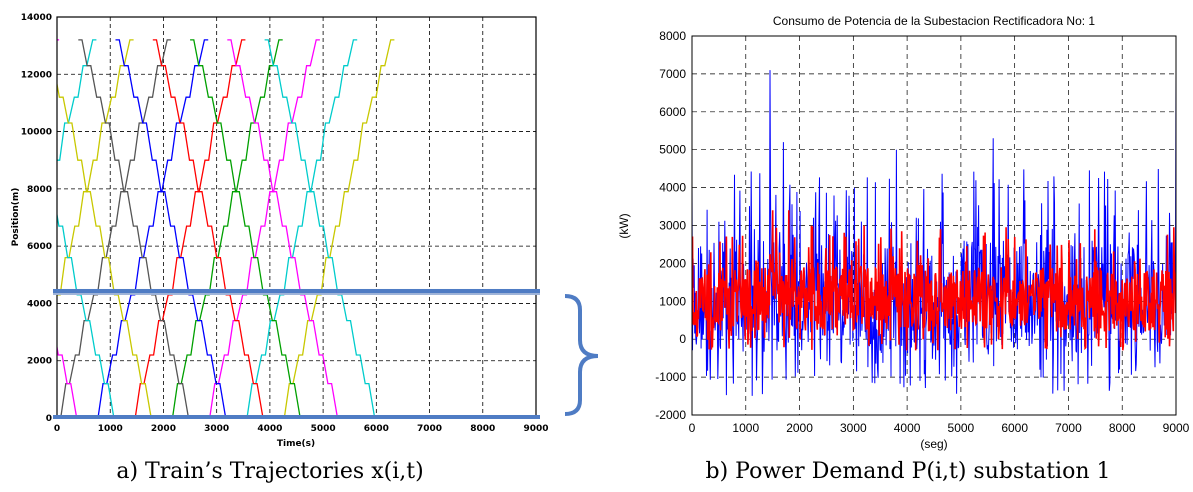 The height and width of the screenshot is (492, 1193). What do you see at coordinates (296, 444) in the screenshot?
I see `left-x-axis-label: Time(s)` at bounding box center [296, 444].